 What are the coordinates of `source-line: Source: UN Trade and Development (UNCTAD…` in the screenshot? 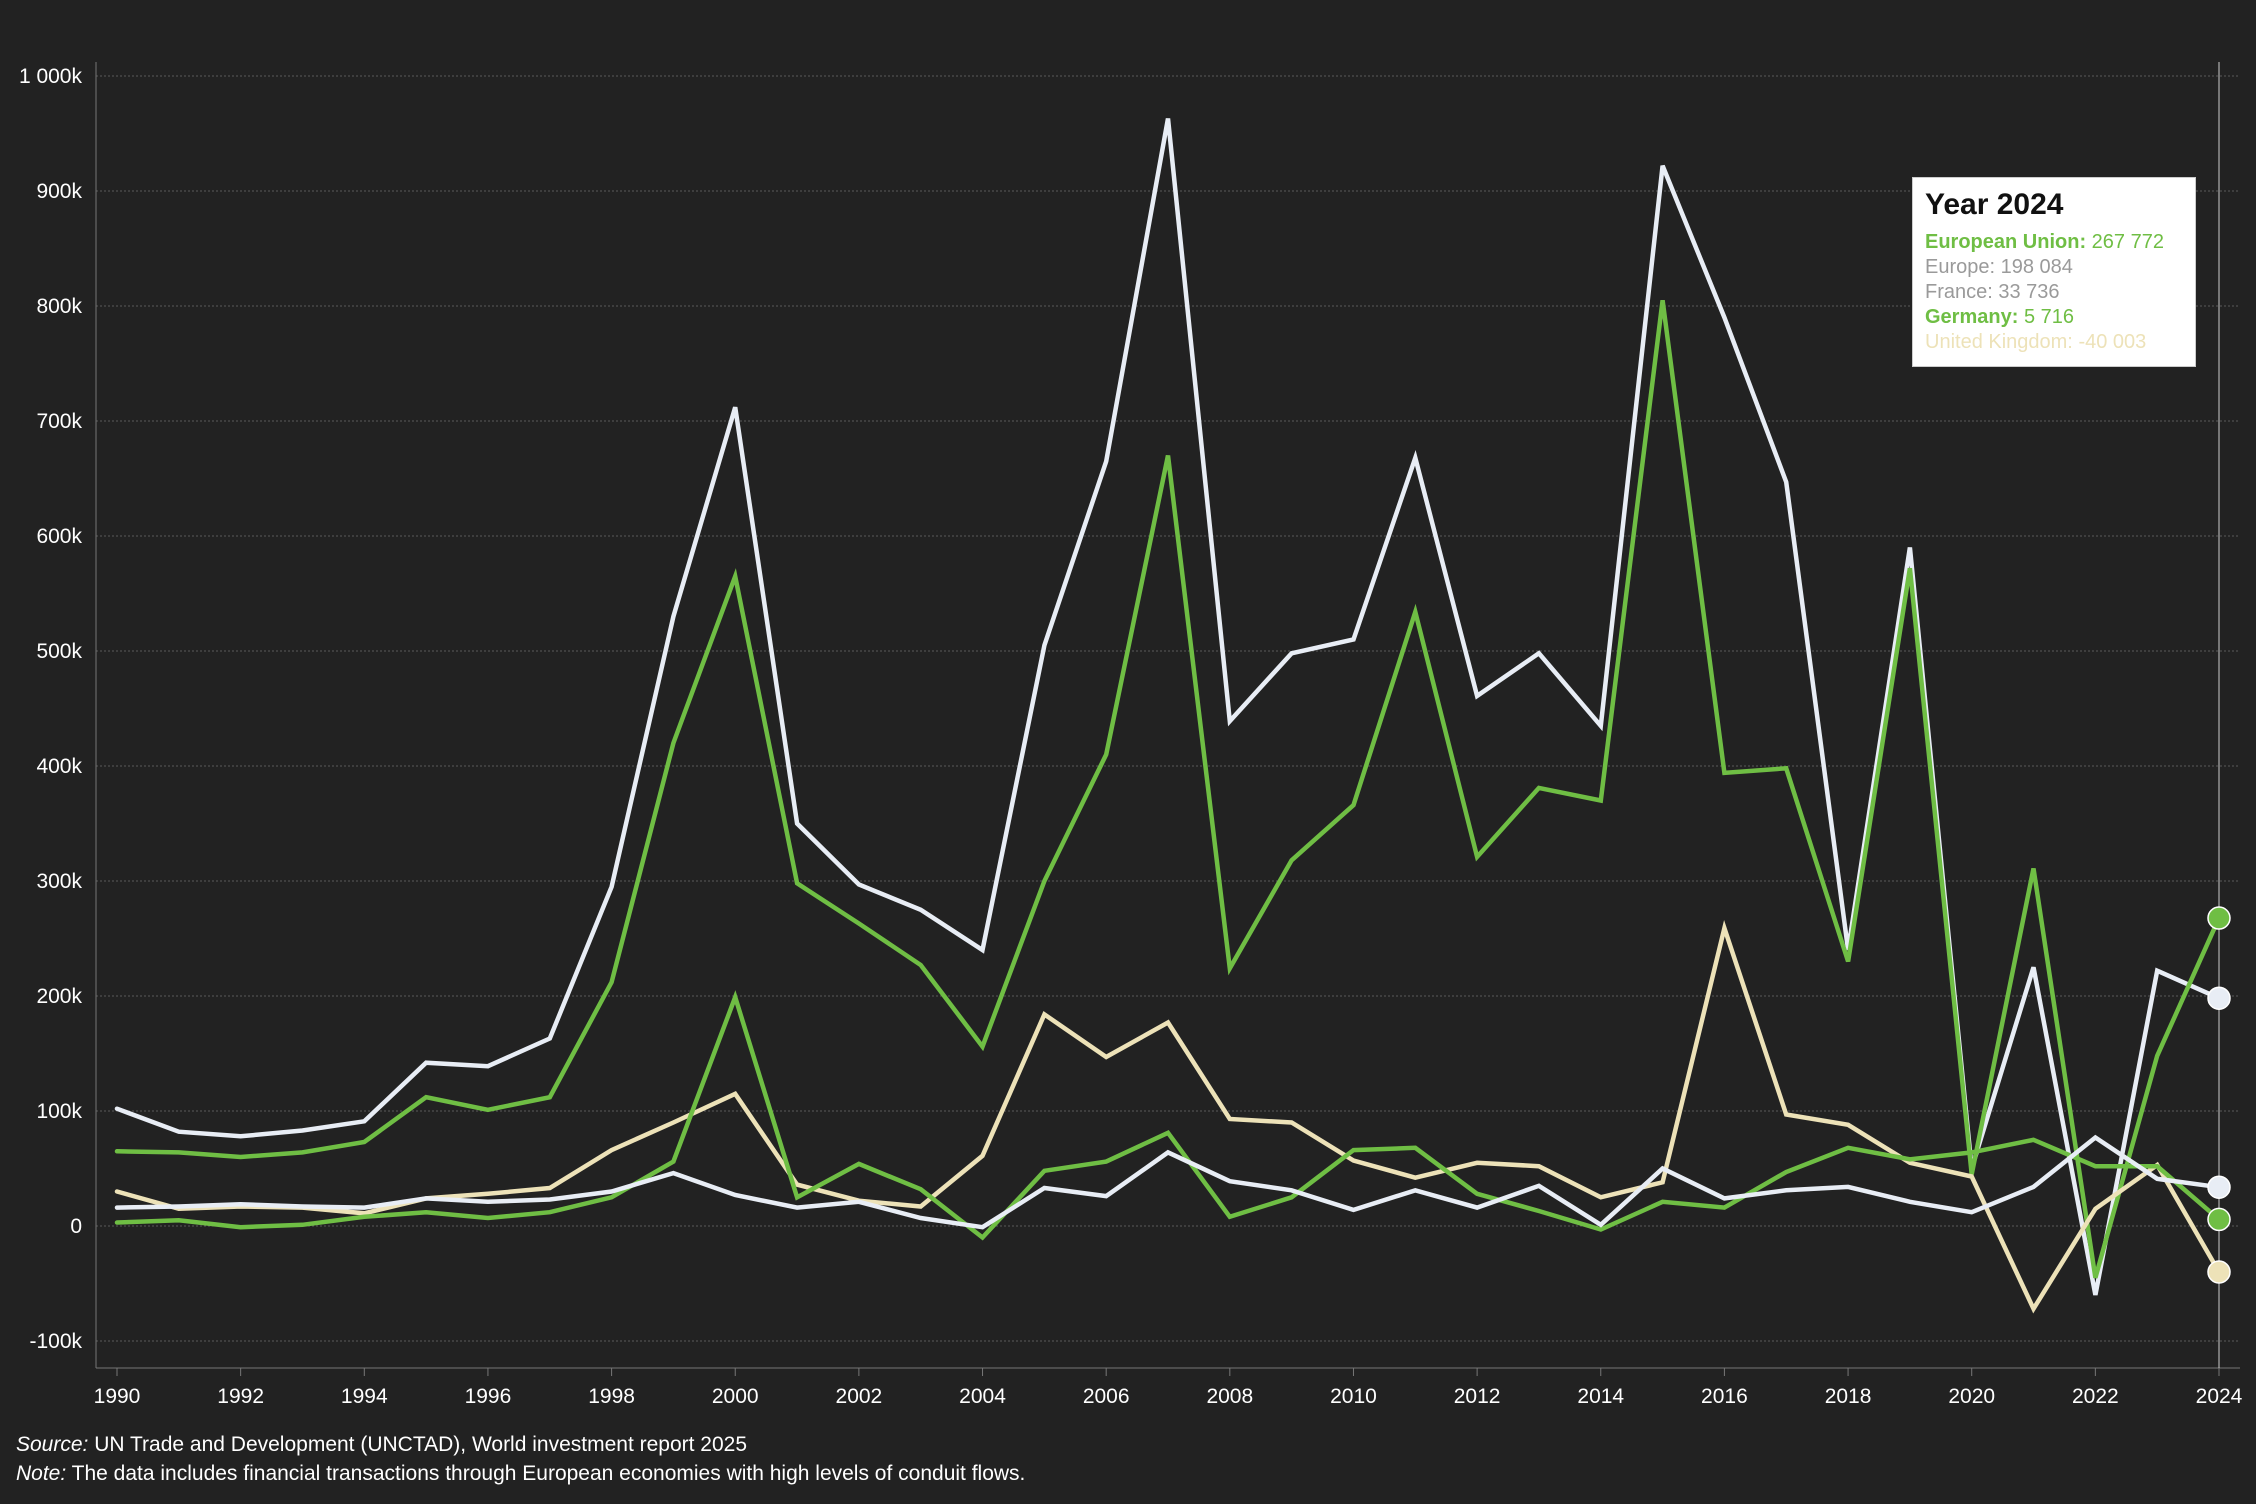 It's located at (520, 1444).